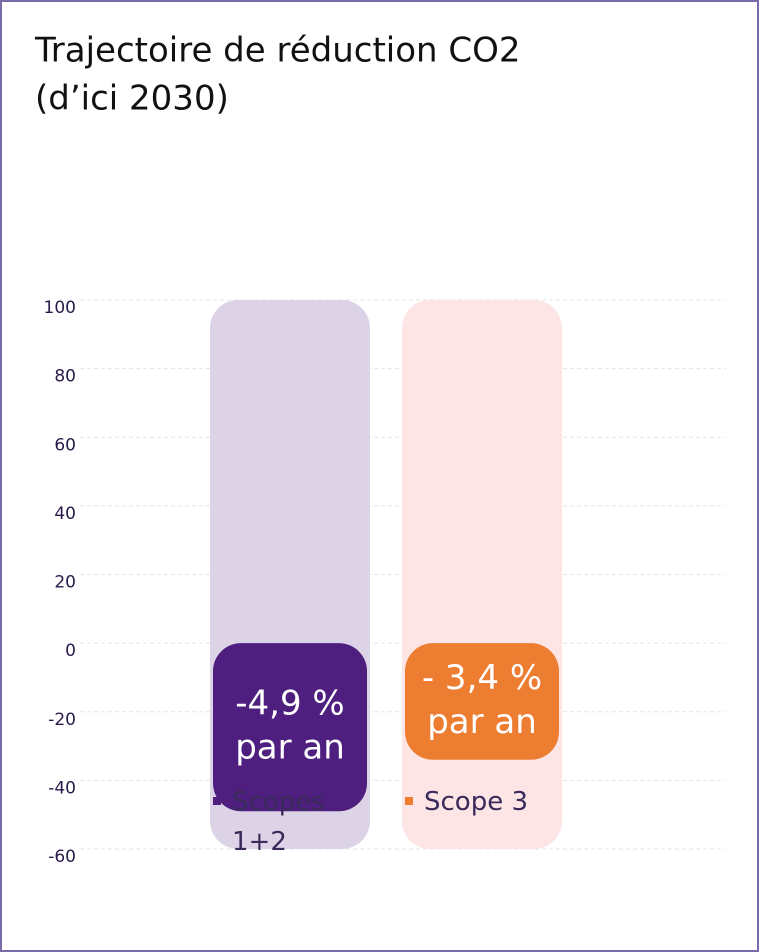 Image resolution: width=759 pixels, height=952 pixels. Describe the element at coordinates (65, 445) in the screenshot. I see `y-tick-label: 60` at that location.